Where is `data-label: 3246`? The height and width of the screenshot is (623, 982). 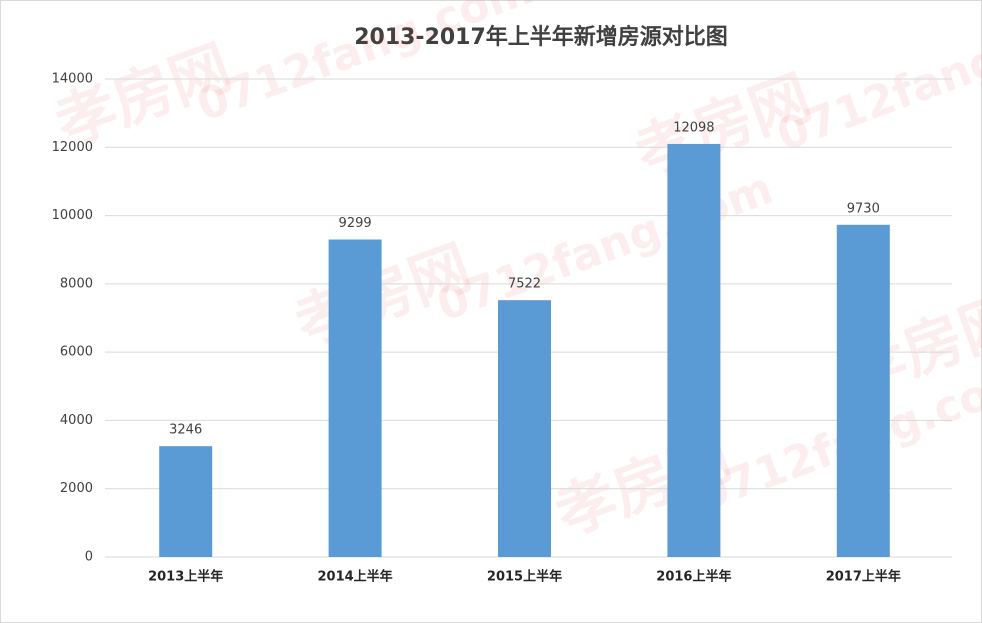 data-label: 3246 is located at coordinates (185, 430).